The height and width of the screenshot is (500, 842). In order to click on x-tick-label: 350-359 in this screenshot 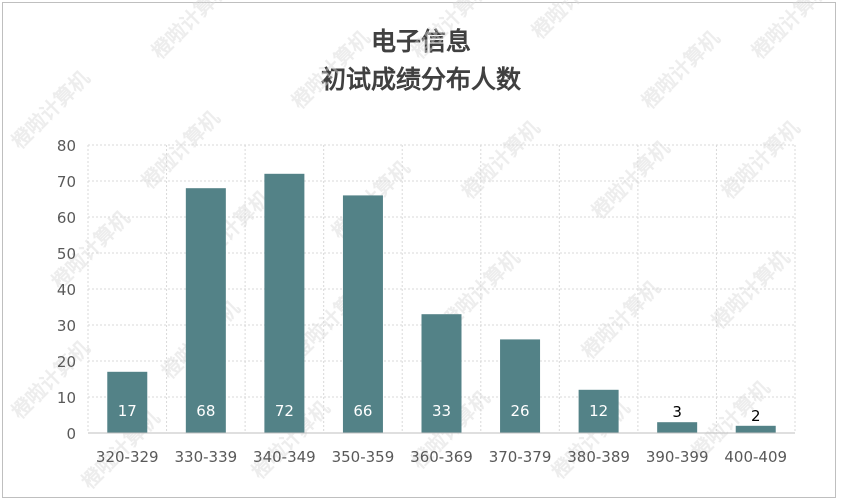, I will do `click(363, 457)`.